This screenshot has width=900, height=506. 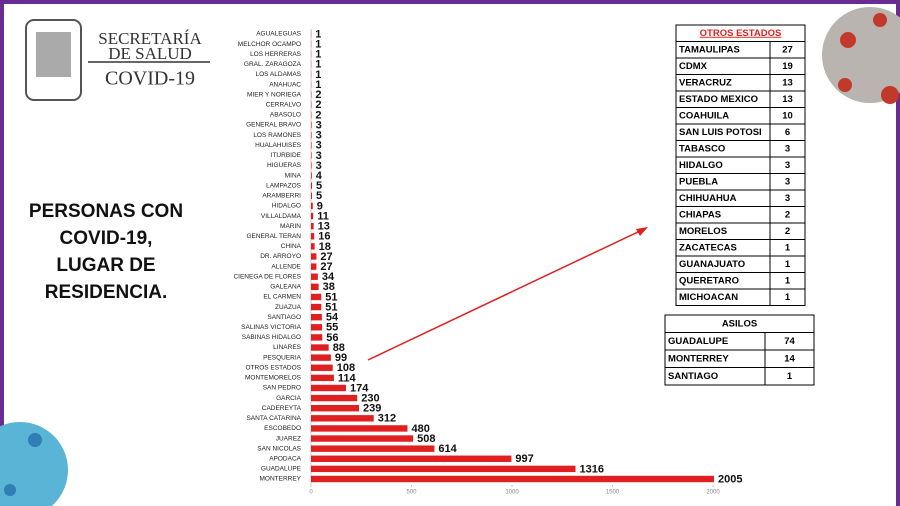 I want to click on y-tick-label: SABINAS HIDALGO, so click(x=271, y=337).